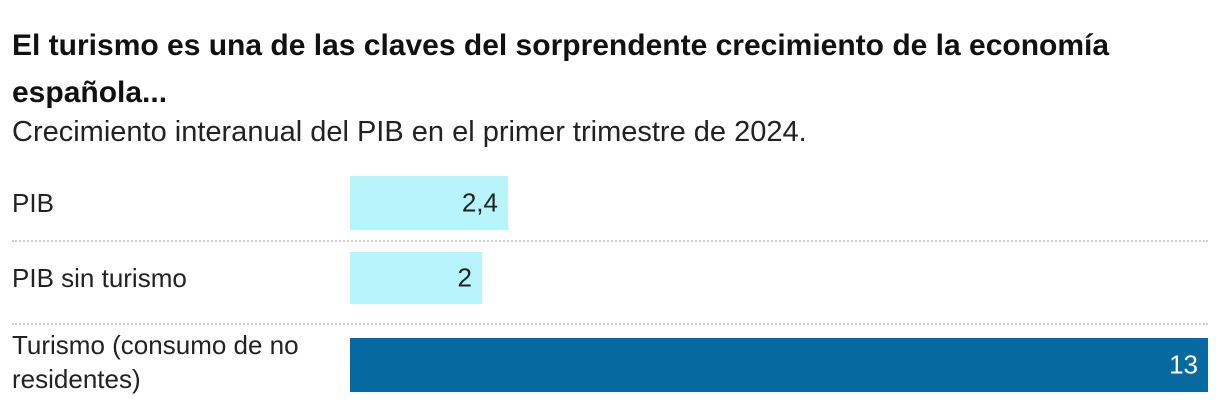 The image size is (1220, 410). Describe the element at coordinates (416, 278) in the screenshot. I see `bar: 2` at that location.